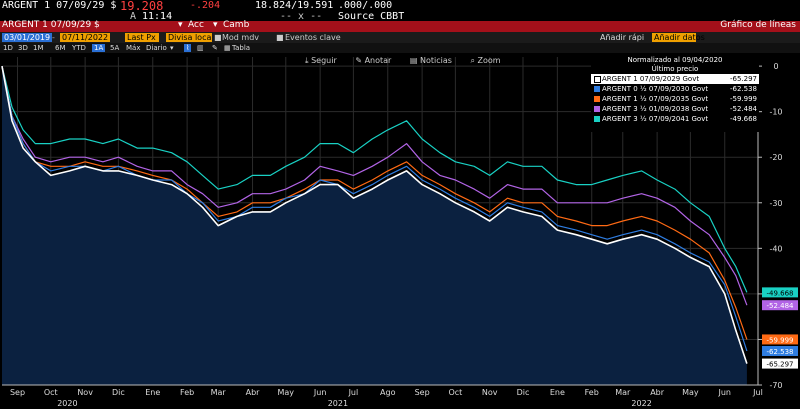  What do you see at coordinates (775, 385) in the screenshot?
I see `y-tick-label: -70` at bounding box center [775, 385].